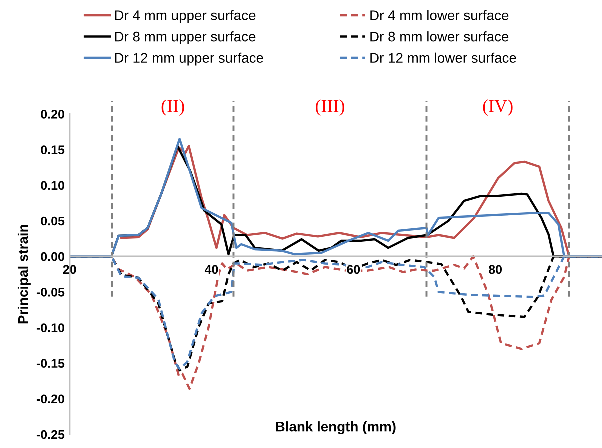  What do you see at coordinates (498, 108) in the screenshot?
I see `annotation: (IV)` at bounding box center [498, 108].